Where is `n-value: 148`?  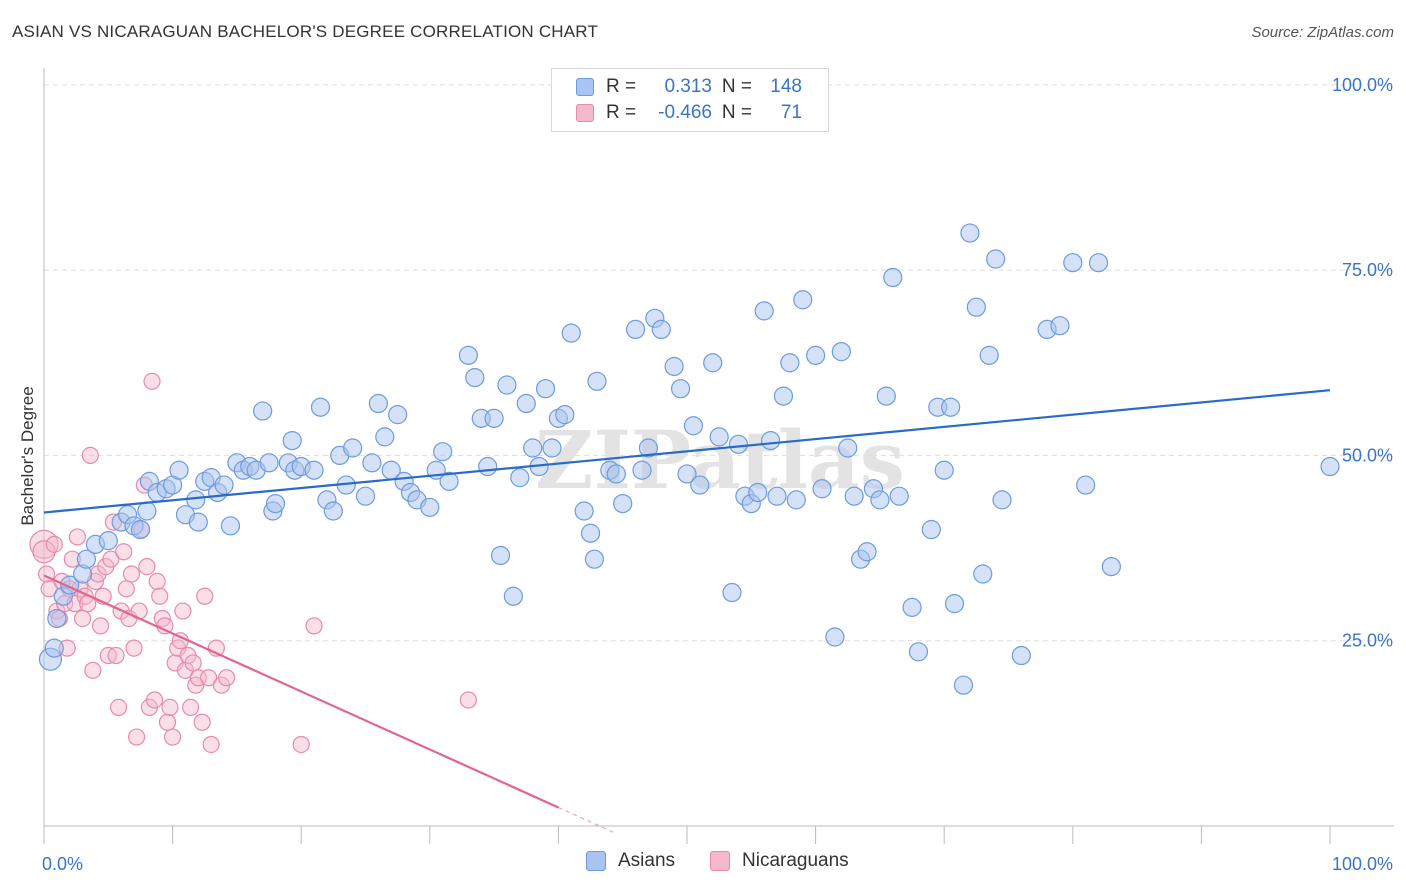 n-value: 148 is located at coordinates (786, 86).